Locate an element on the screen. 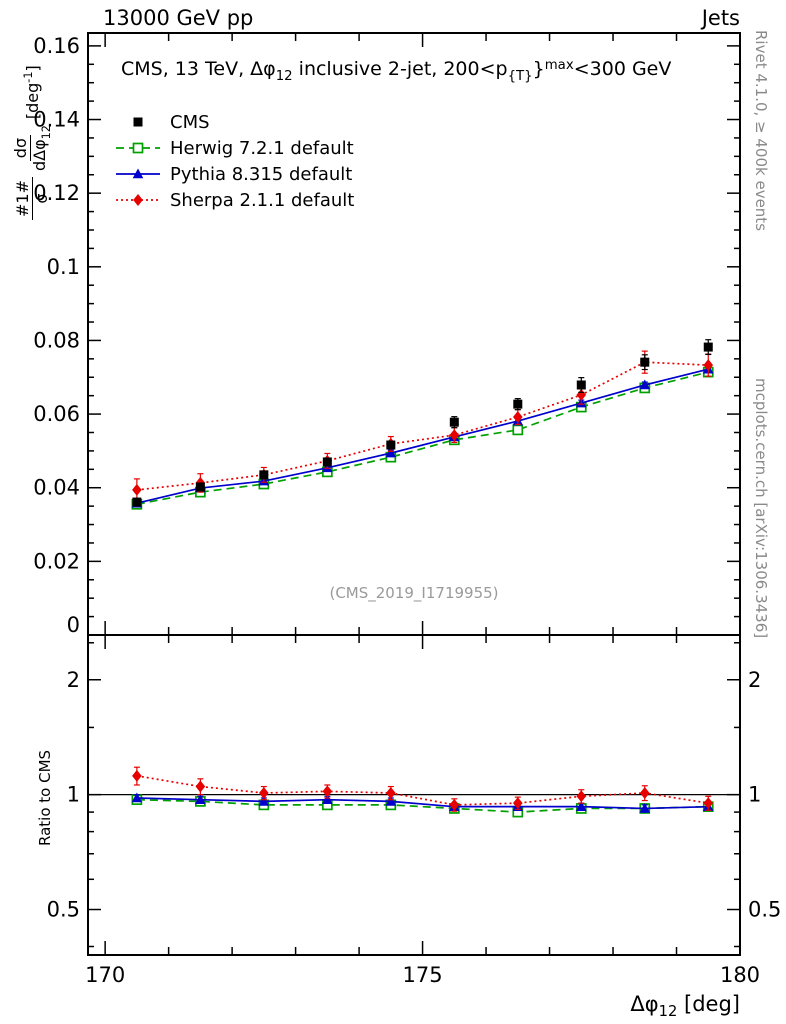  svg-text: 0.1 is located at coordinates (63, 267).